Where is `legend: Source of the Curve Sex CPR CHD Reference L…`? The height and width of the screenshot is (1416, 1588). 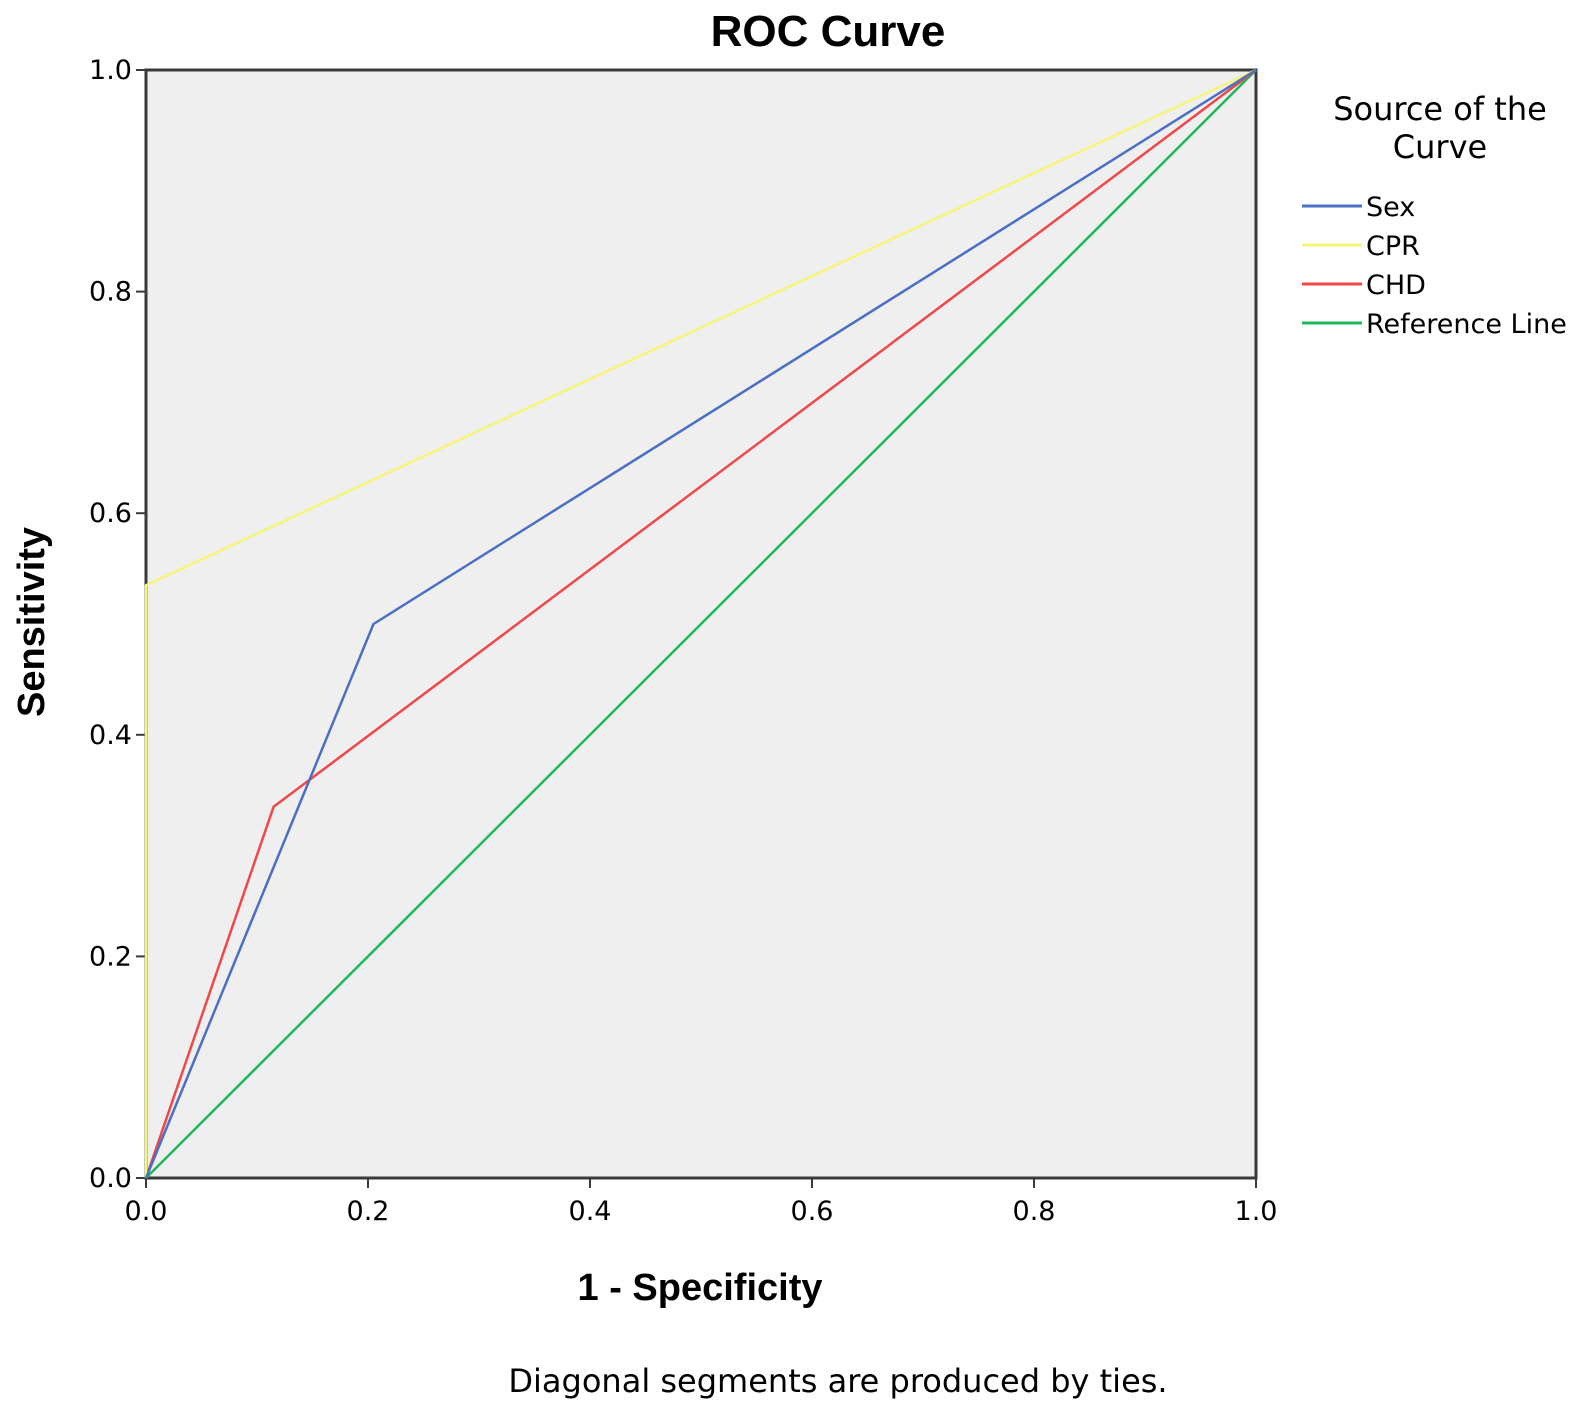
legend: Source of the Curve Sex CPR CHD Reference L… is located at coordinates (1434, 215).